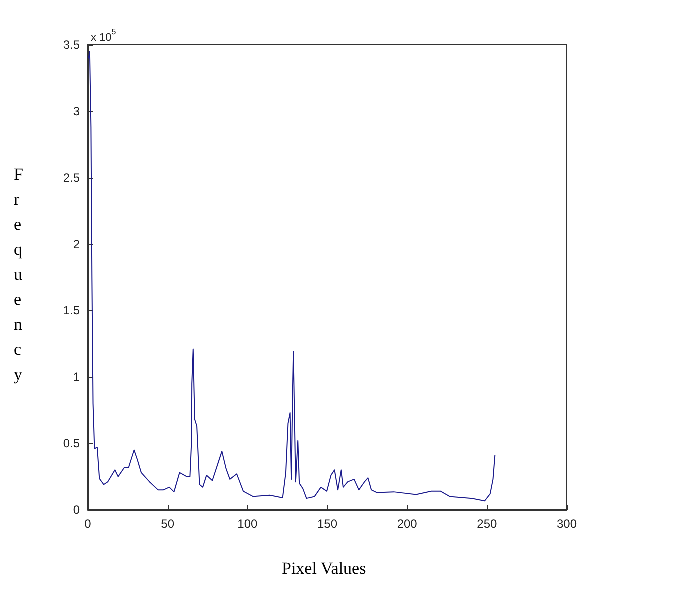  What do you see at coordinates (76, 244) in the screenshot?
I see `y-tick-label: 2` at bounding box center [76, 244].